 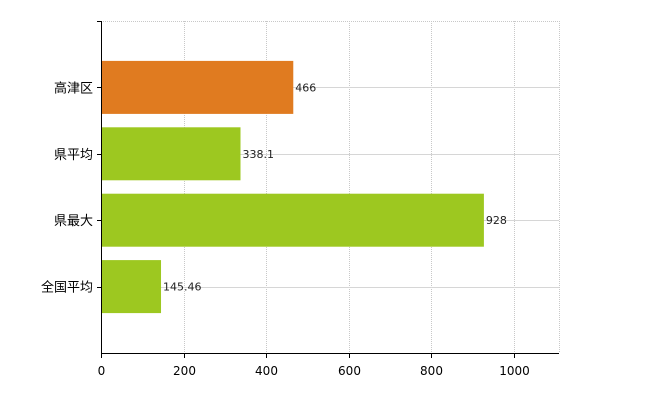 What do you see at coordinates (67, 288) in the screenshot?
I see `category-label: 全国平均` at bounding box center [67, 288].